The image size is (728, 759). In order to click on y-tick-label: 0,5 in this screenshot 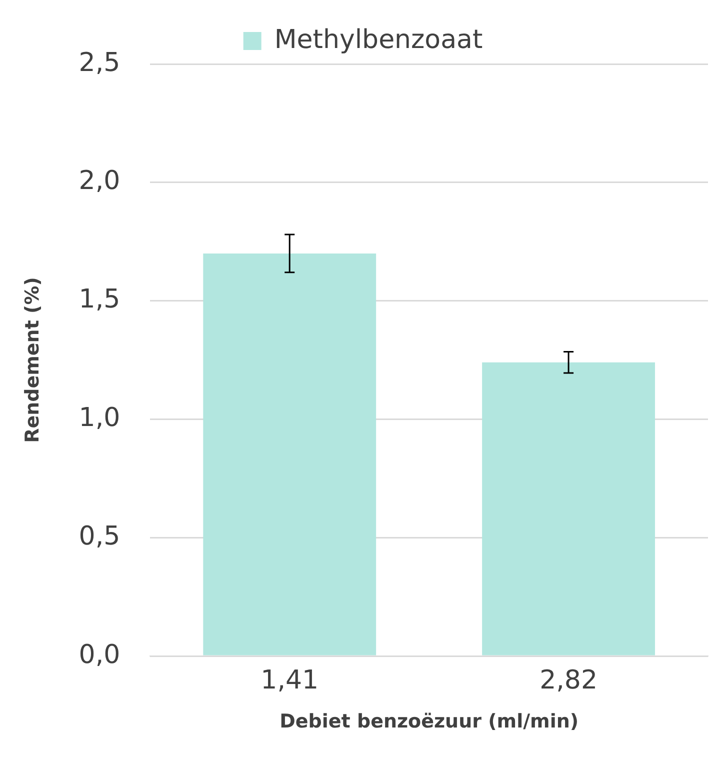, I will do `click(99, 536)`.